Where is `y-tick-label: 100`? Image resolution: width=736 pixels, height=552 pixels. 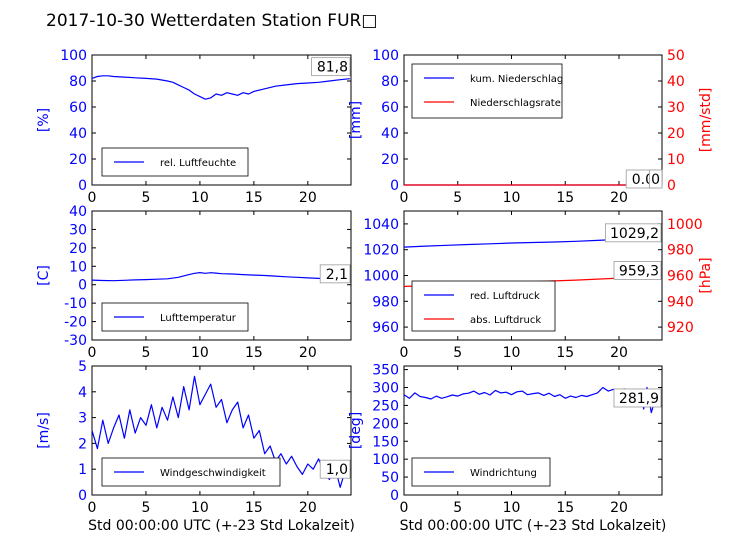
y-tick-label: 100 is located at coordinates (385, 56).